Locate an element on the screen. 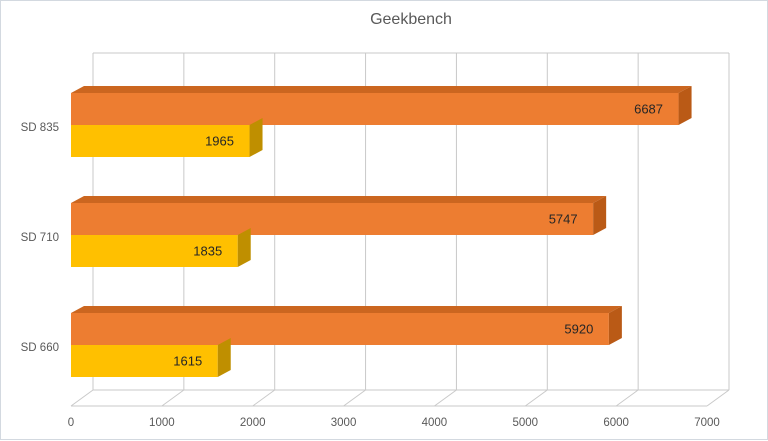  x-tick-label: 5000 is located at coordinates (525, 423).